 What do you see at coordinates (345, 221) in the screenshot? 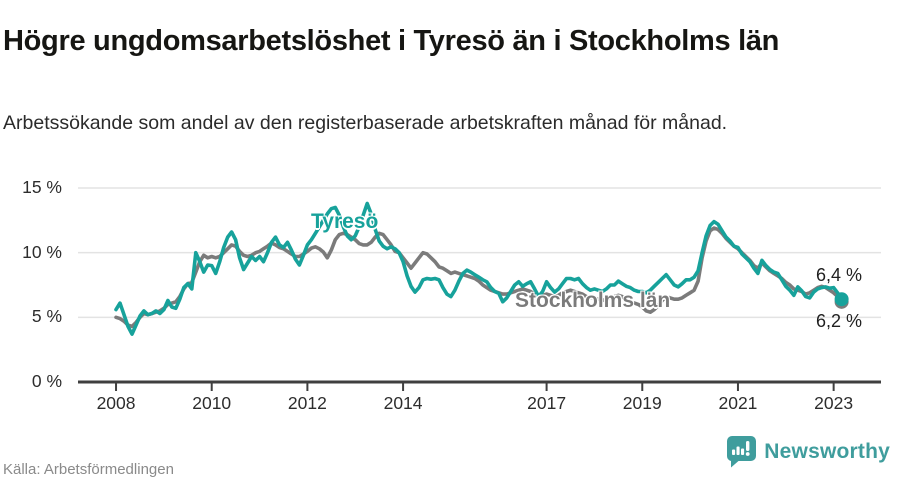
I see `series-label-tyres-: Tyresö` at bounding box center [345, 221].